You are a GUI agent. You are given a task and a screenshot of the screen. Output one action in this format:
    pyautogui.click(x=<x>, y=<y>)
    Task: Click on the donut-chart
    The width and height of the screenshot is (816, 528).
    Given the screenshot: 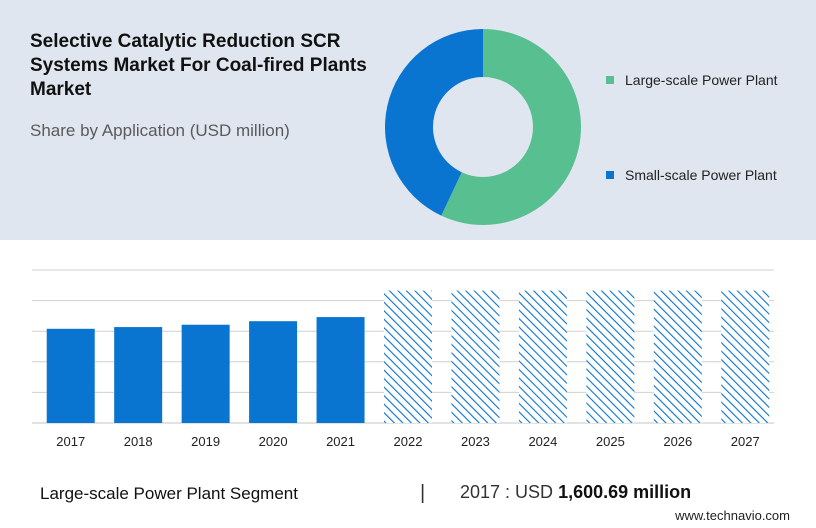 What is the action you would take?
    pyautogui.click(x=483, y=127)
    